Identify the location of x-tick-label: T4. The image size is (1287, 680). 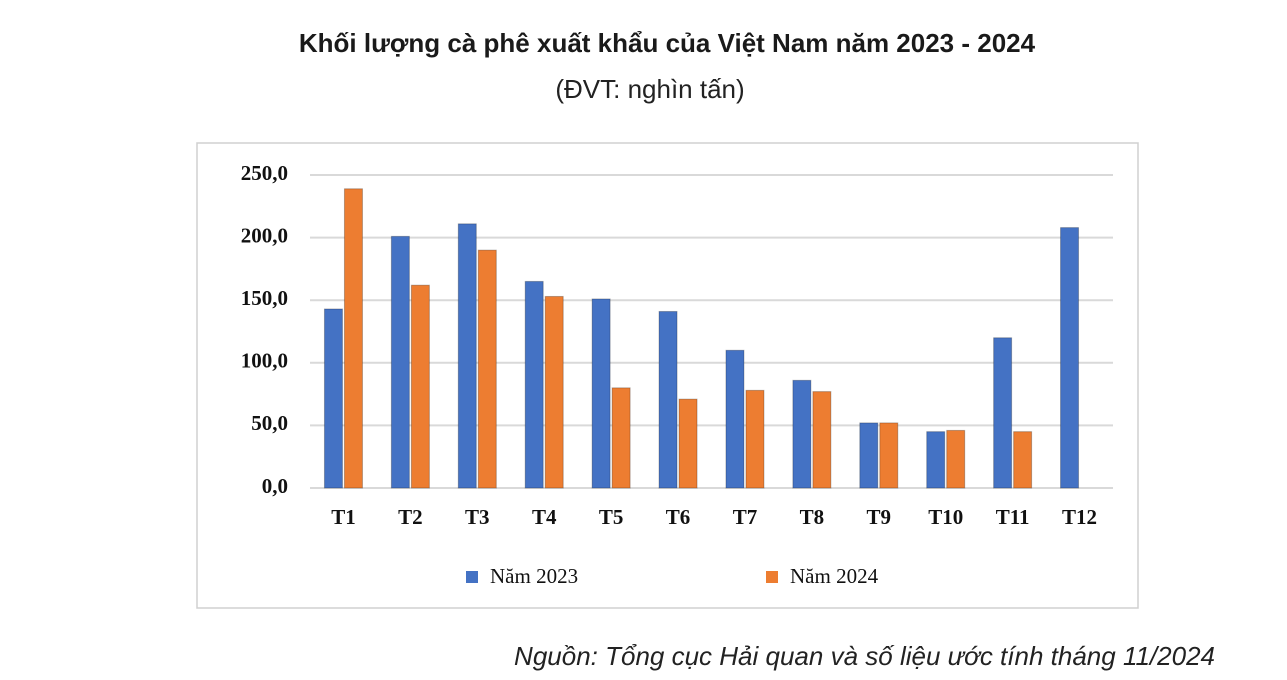
(544, 517).